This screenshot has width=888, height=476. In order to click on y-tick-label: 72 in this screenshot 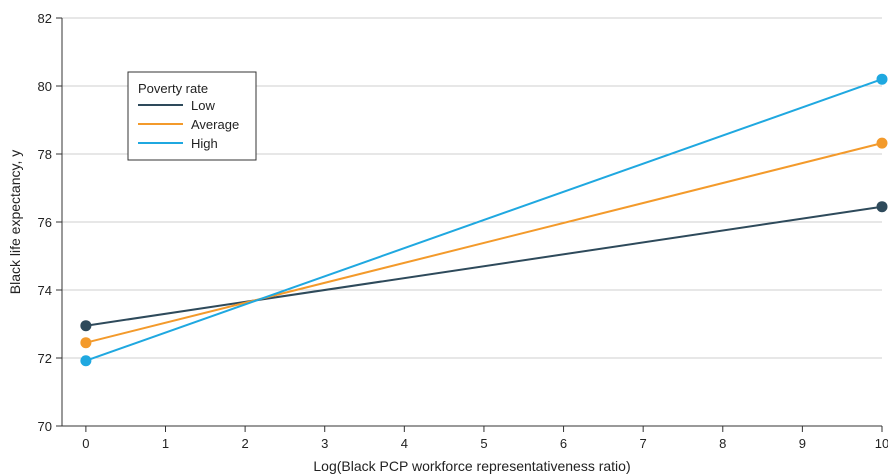, I will do `click(45, 358)`.